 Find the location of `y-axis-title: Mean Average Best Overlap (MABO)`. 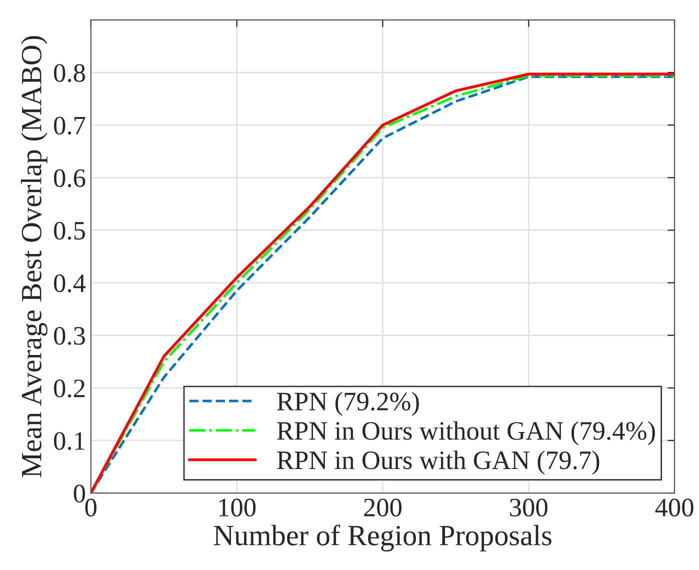

y-axis-title: Mean Average Best Overlap (MABO) is located at coordinates (34, 257).